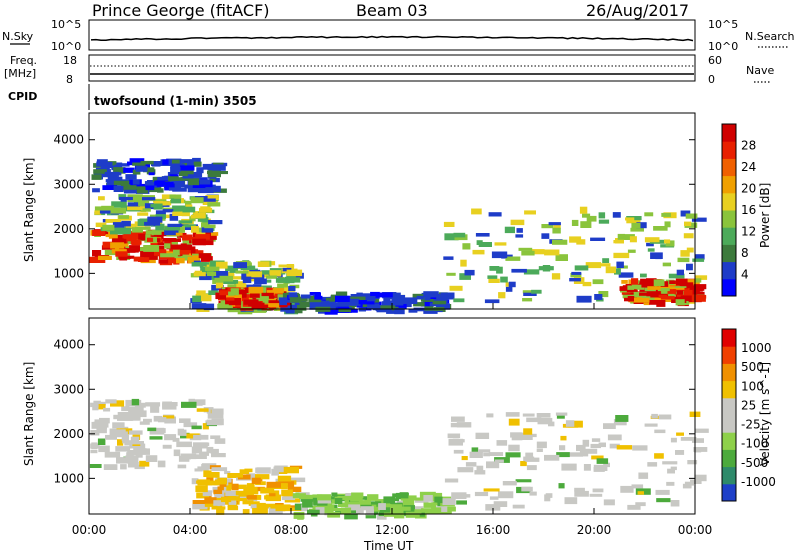 The image size is (800, 554). What do you see at coordinates (29, 210) in the screenshot?
I see `power-y-label: Slant Range [km]` at bounding box center [29, 210].